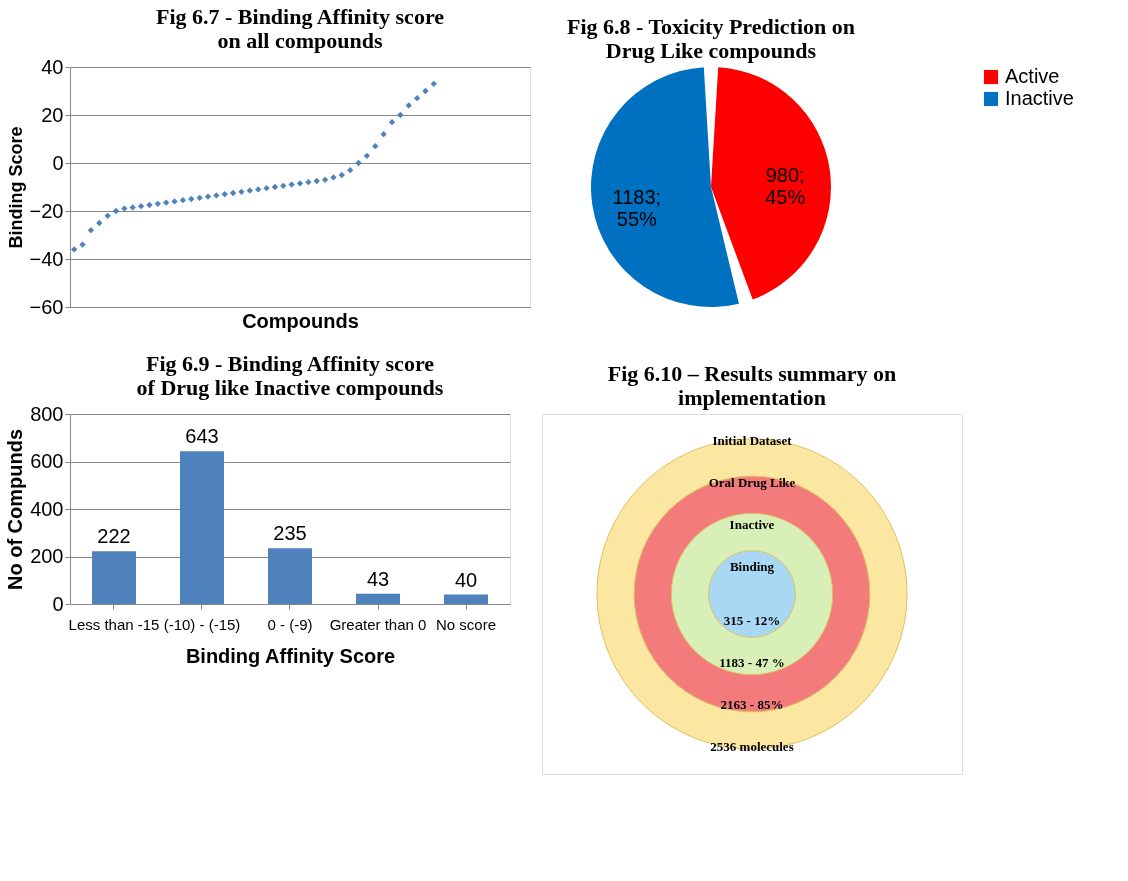 Image resolution: width=1128 pixels, height=881 pixels. I want to click on data-label: 1183; 55%, so click(637, 208).